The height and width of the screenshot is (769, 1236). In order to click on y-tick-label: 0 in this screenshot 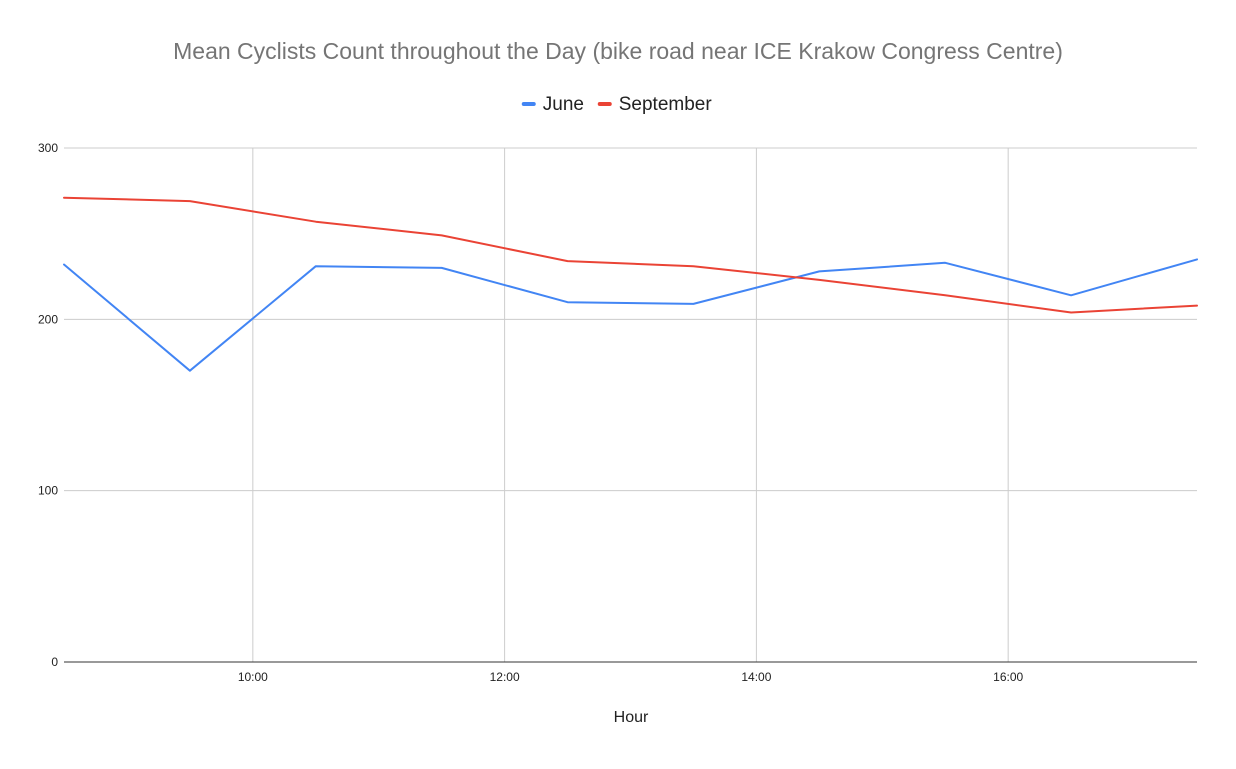, I will do `click(54, 662)`.